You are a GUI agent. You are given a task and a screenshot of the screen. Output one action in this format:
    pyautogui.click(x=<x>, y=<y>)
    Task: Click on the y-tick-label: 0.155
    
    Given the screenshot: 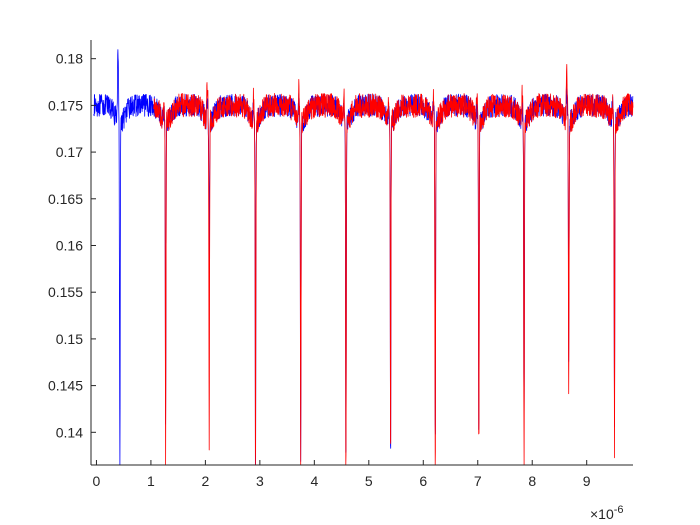 What is the action you would take?
    pyautogui.click(x=65, y=292)
    